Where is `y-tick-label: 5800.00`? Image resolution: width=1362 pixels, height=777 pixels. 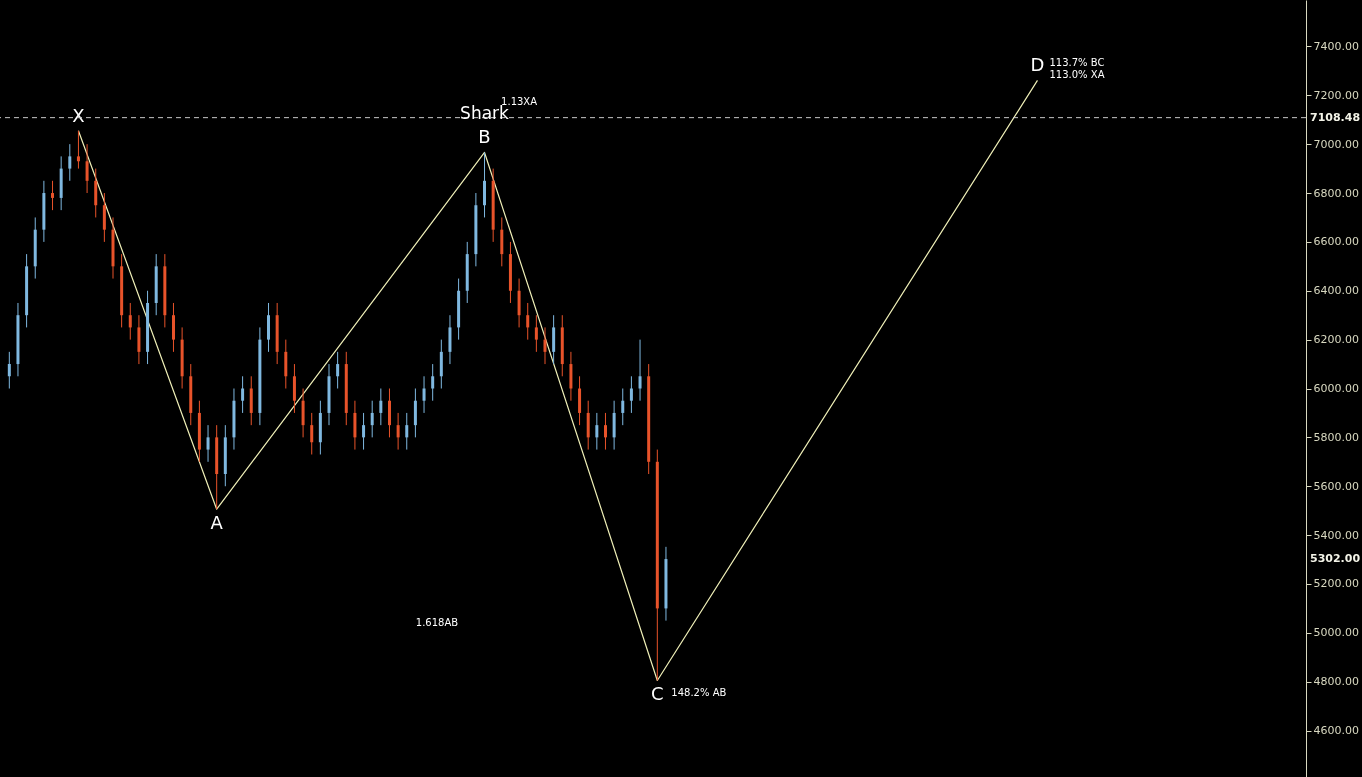
y-tick-label: 5800.00 is located at coordinates (1336, 437).